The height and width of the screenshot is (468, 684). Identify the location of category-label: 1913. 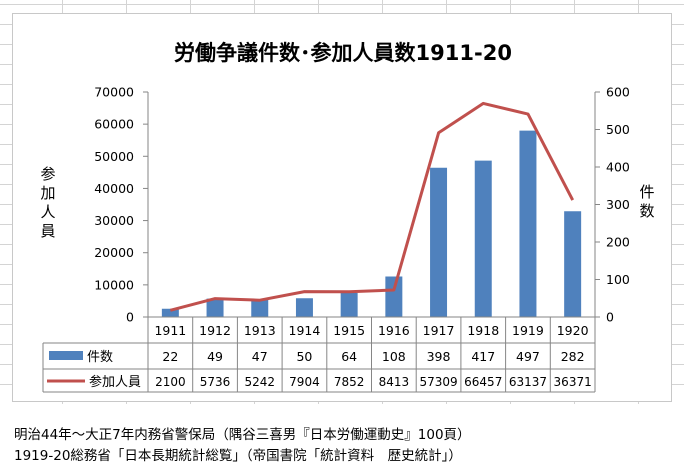
(260, 330).